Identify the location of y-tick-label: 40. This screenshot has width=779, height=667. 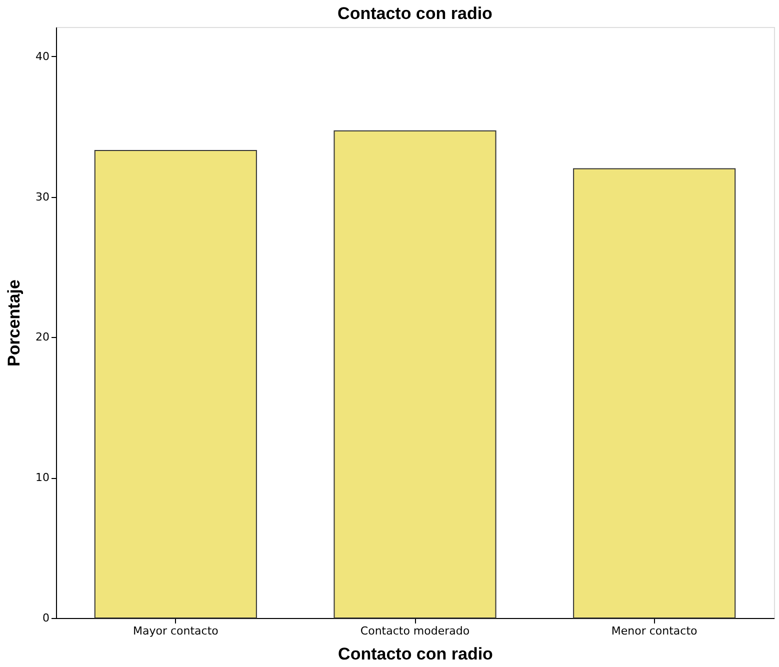
(43, 56).